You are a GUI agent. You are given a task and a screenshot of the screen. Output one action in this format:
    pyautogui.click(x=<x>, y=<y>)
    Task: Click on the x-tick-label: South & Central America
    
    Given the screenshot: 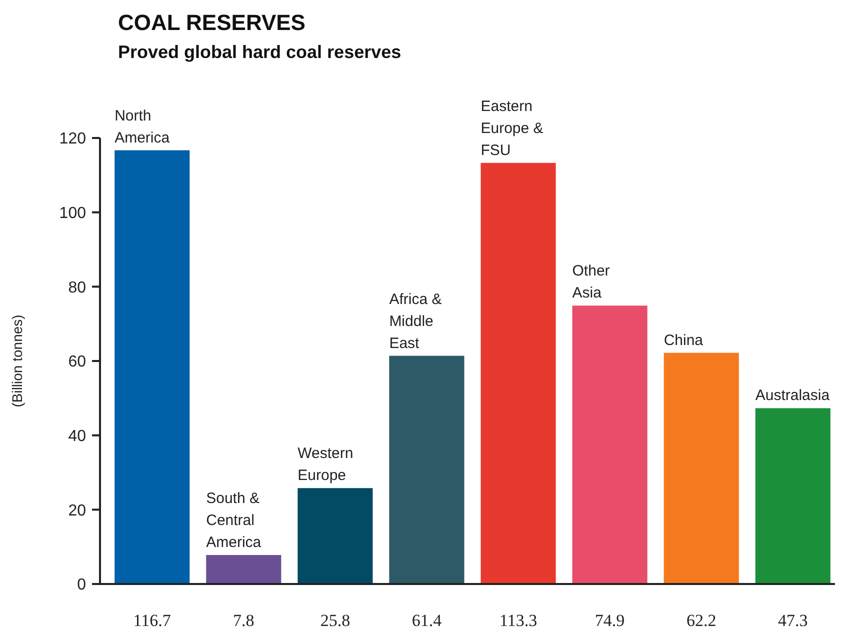 What is the action you would take?
    pyautogui.click(x=234, y=521)
    